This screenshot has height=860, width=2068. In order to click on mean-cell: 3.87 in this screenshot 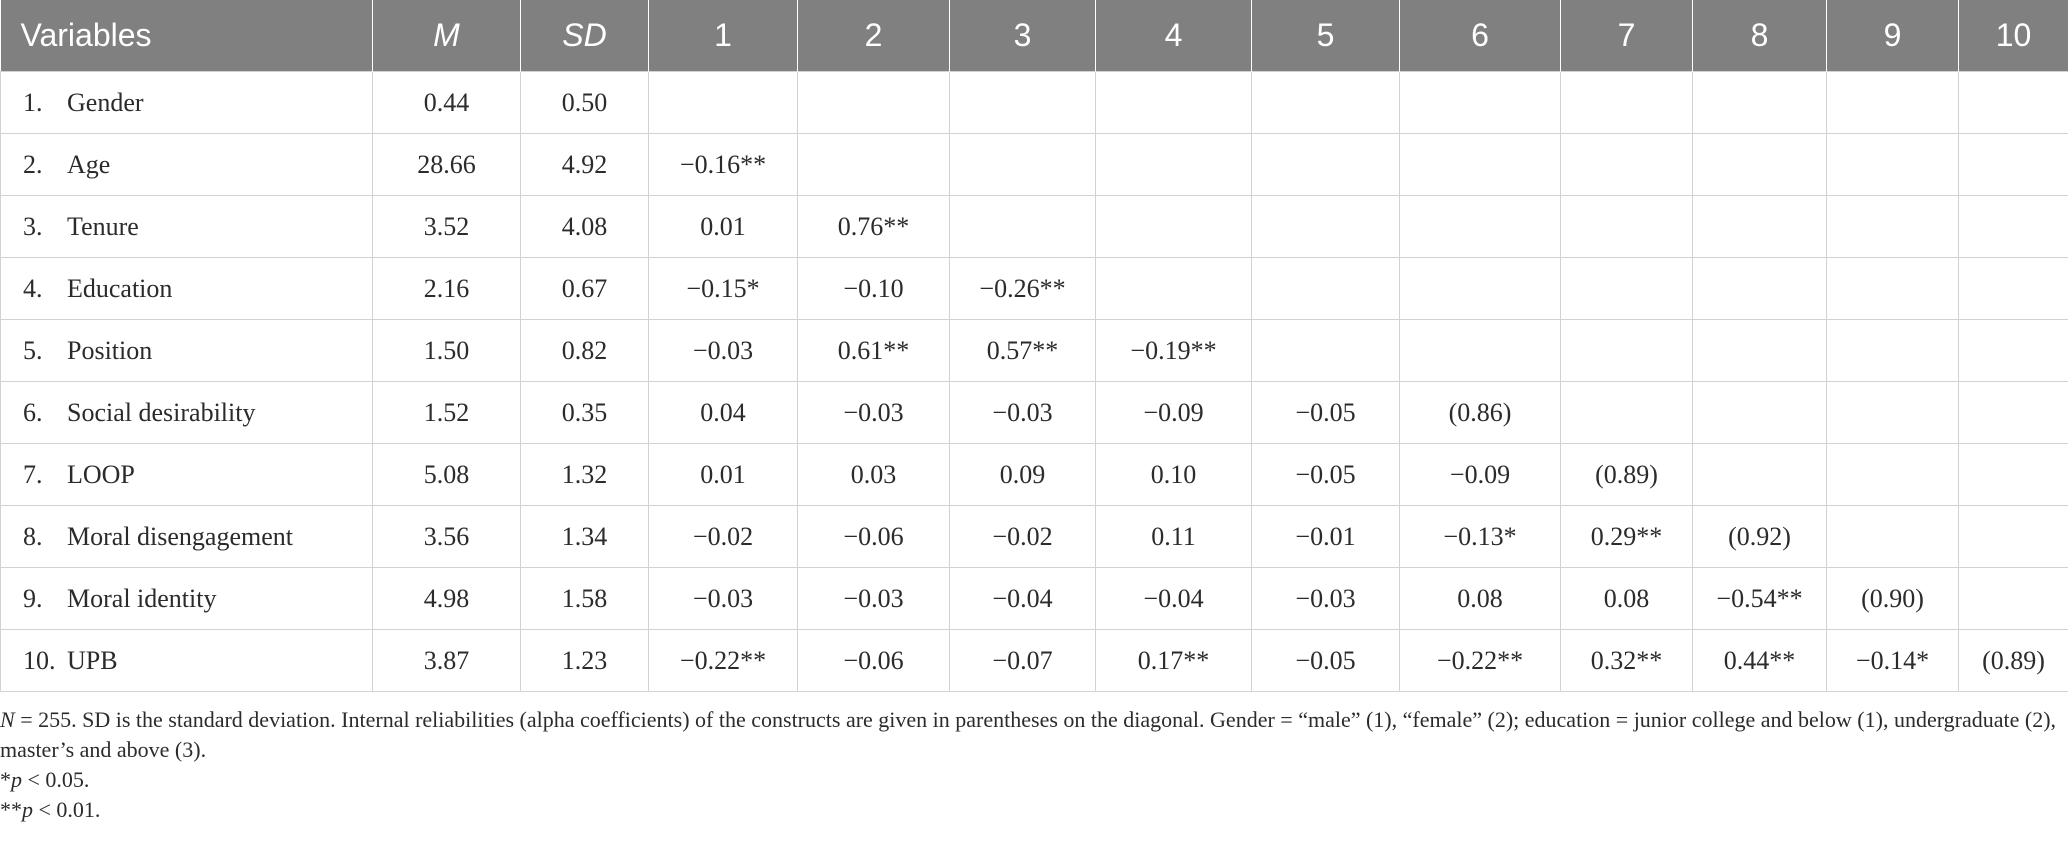, I will do `click(446, 660)`.